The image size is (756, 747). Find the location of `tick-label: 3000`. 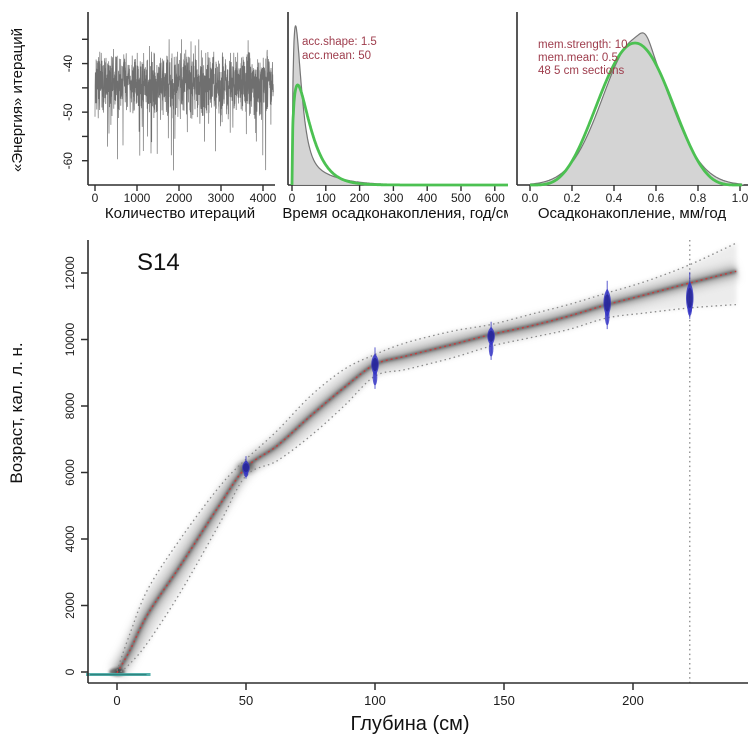

tick-label: 3000 is located at coordinates (221, 198).